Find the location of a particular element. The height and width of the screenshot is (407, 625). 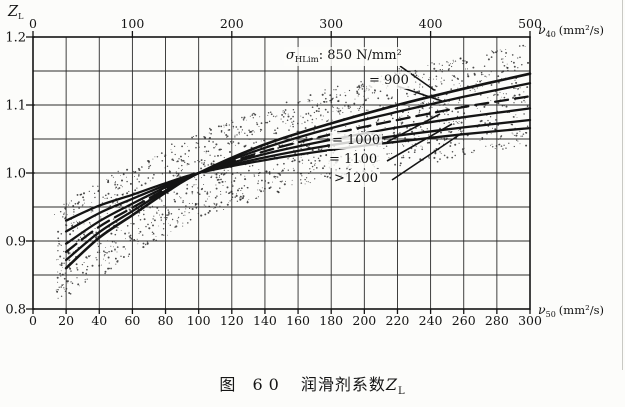

bottom-axis-title: ν50 (mm²/s) is located at coordinates (571, 310).